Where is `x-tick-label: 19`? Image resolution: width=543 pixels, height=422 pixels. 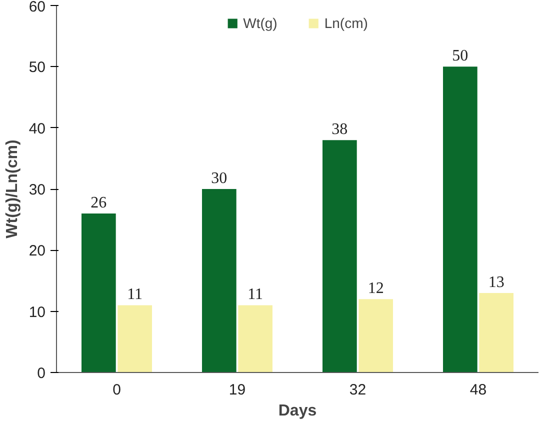
x-tick-label: 19 is located at coordinates (237, 390).